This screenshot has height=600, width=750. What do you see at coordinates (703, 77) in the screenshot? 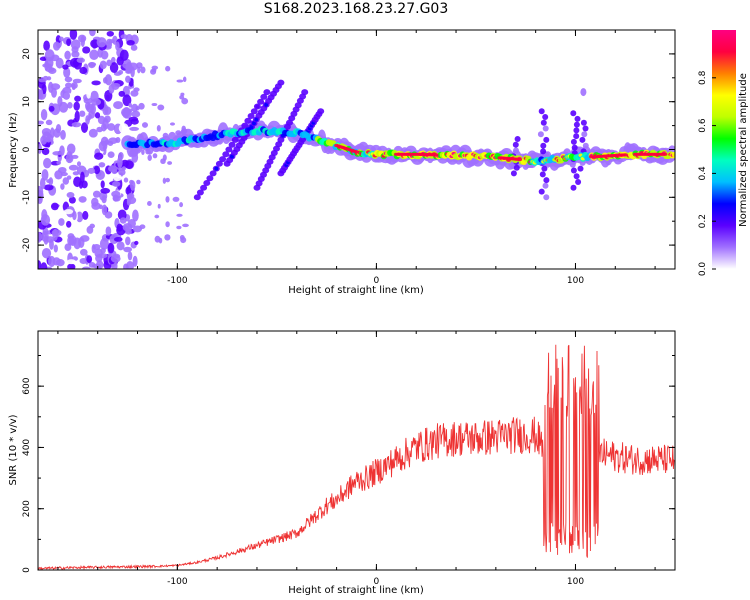
I see `colorbar-tick-label: 0.8` at bounding box center [703, 77].